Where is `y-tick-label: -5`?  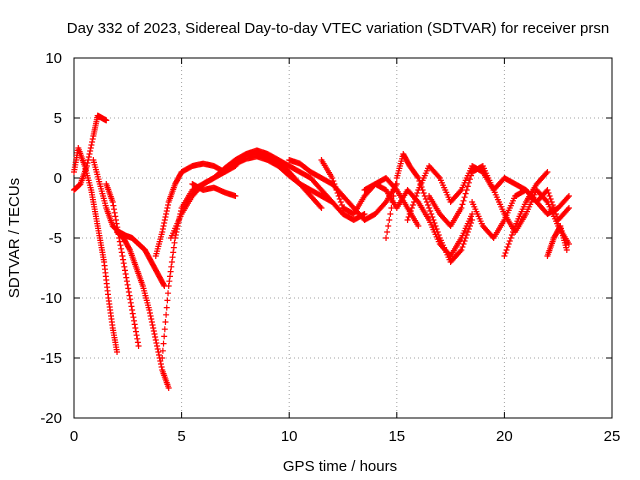
y-tick-label: -5 is located at coordinates (55, 238).